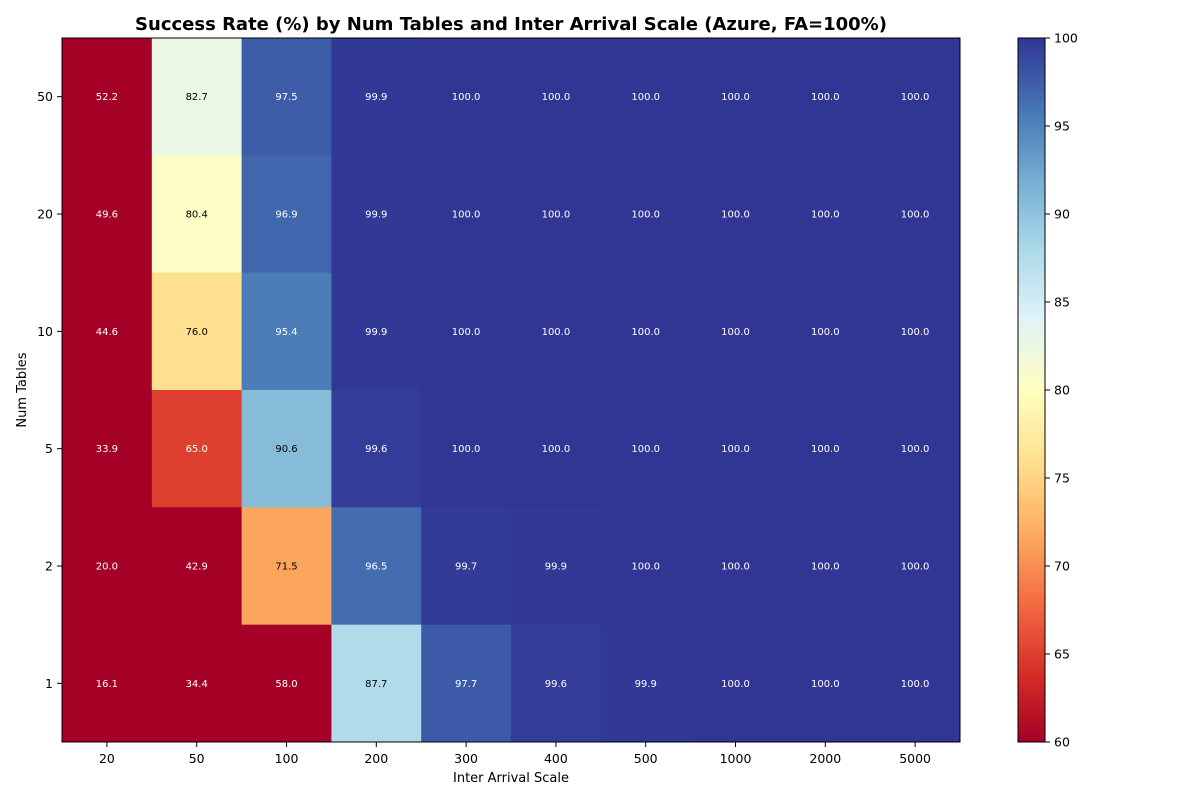  I want to click on heatmap-cell-label: 95.4, so click(286, 332).